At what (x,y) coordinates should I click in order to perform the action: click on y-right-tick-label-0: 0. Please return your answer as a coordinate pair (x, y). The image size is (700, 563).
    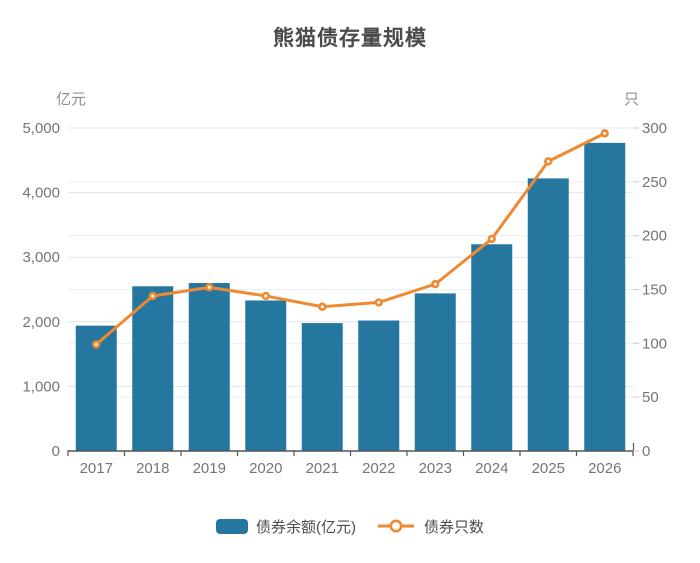
    Looking at the image, I should click on (646, 451).